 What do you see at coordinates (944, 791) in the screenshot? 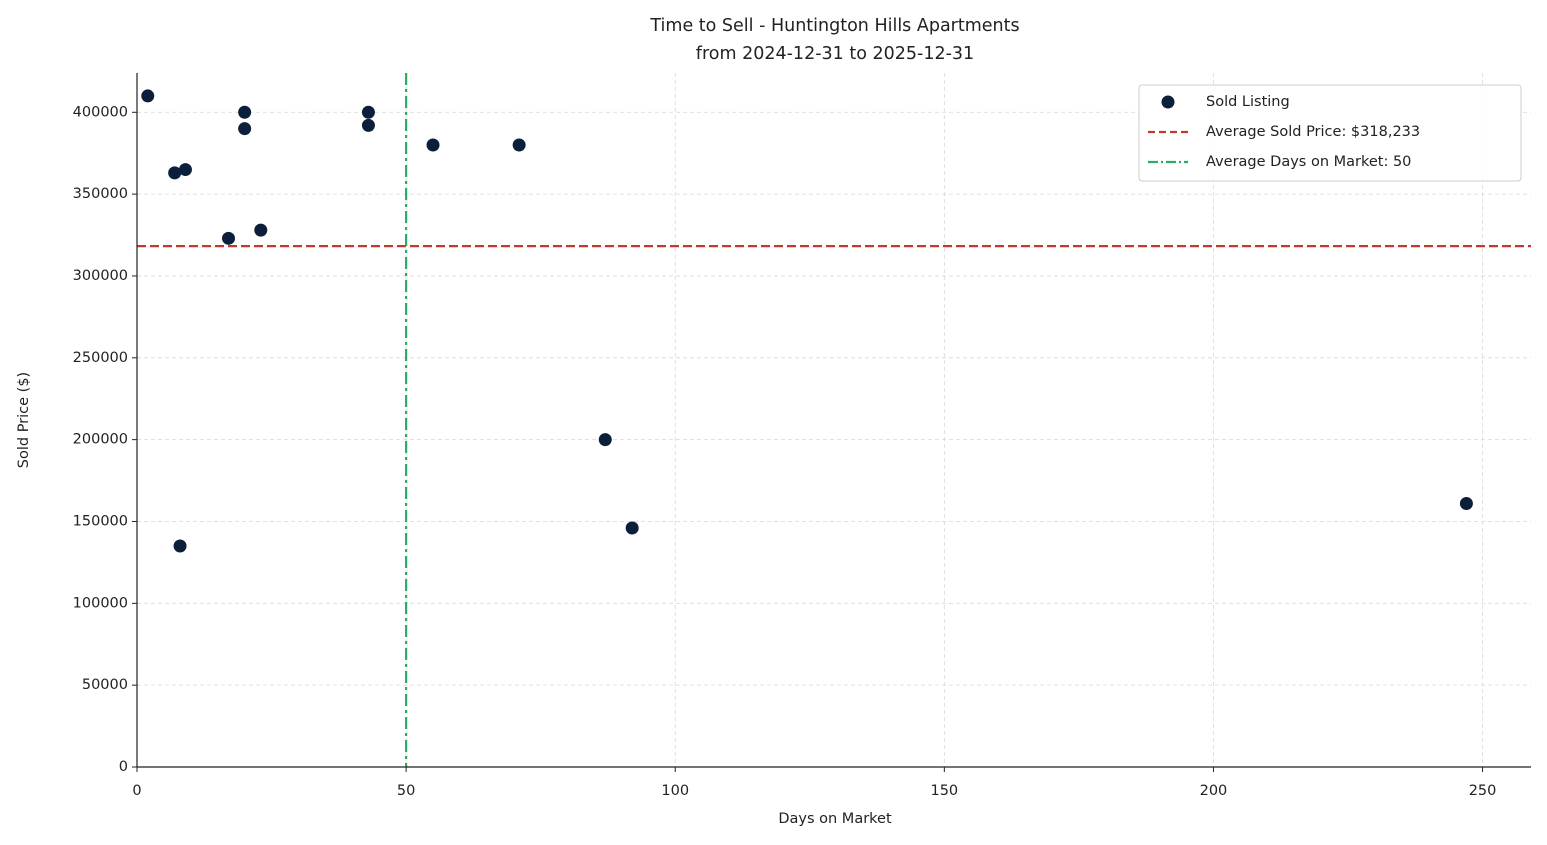
I see `x-tick-label: 150` at bounding box center [944, 791].